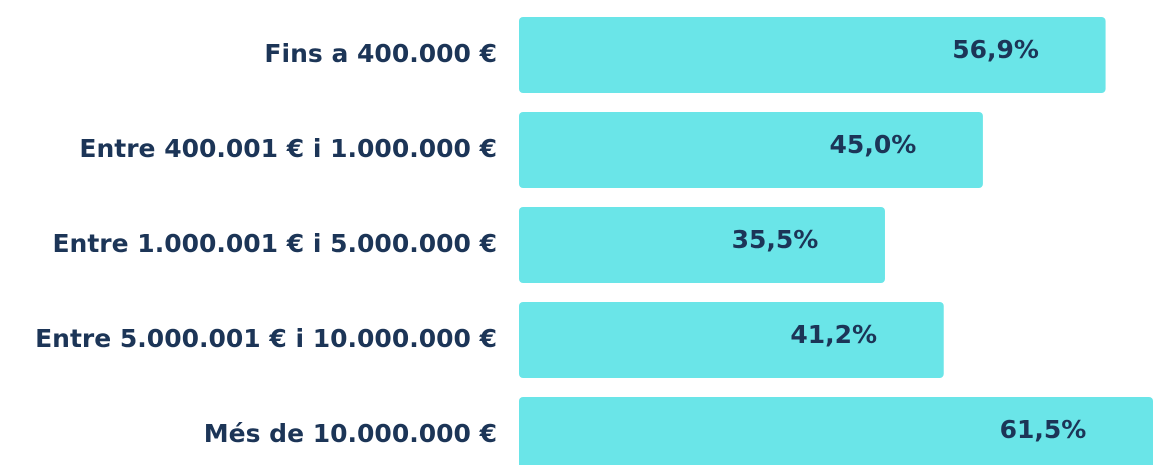 This screenshot has height=469, width=1153. What do you see at coordinates (775, 239) in the screenshot?
I see `value-label: 35,5%` at bounding box center [775, 239].